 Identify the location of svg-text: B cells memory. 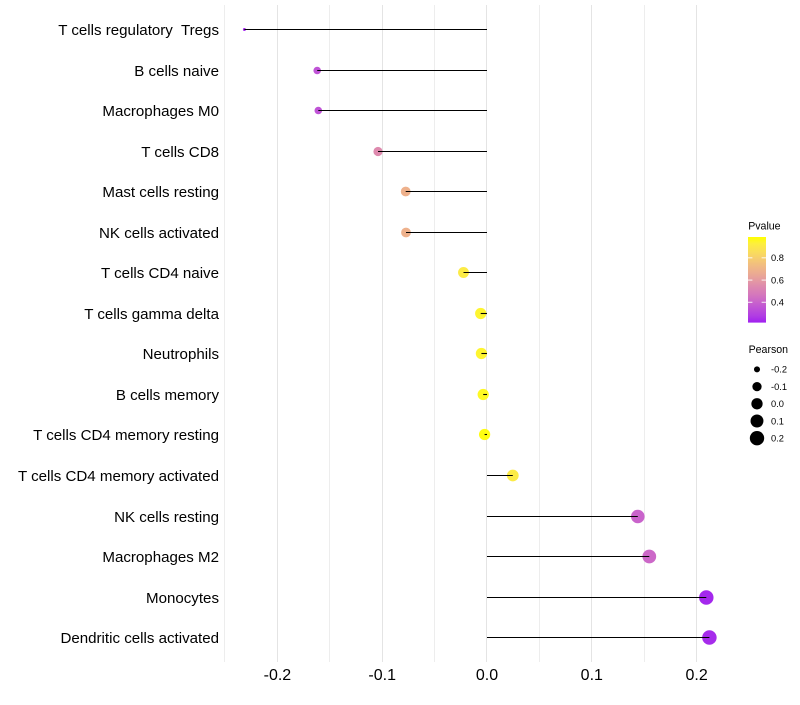
(168, 395).